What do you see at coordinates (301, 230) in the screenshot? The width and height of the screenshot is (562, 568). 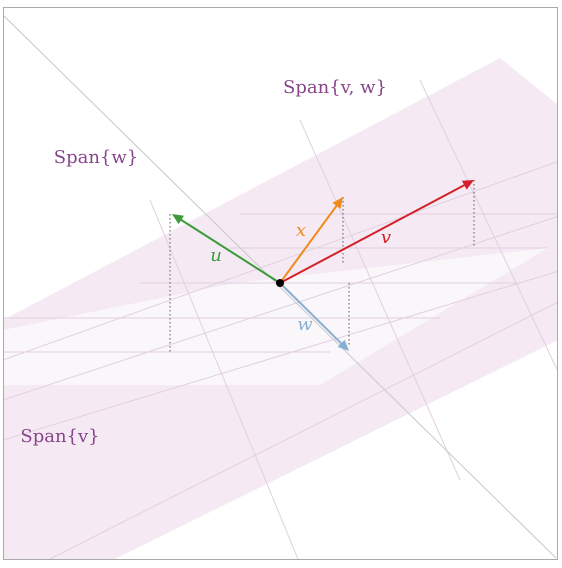 I see `vector-label: x` at bounding box center [301, 230].